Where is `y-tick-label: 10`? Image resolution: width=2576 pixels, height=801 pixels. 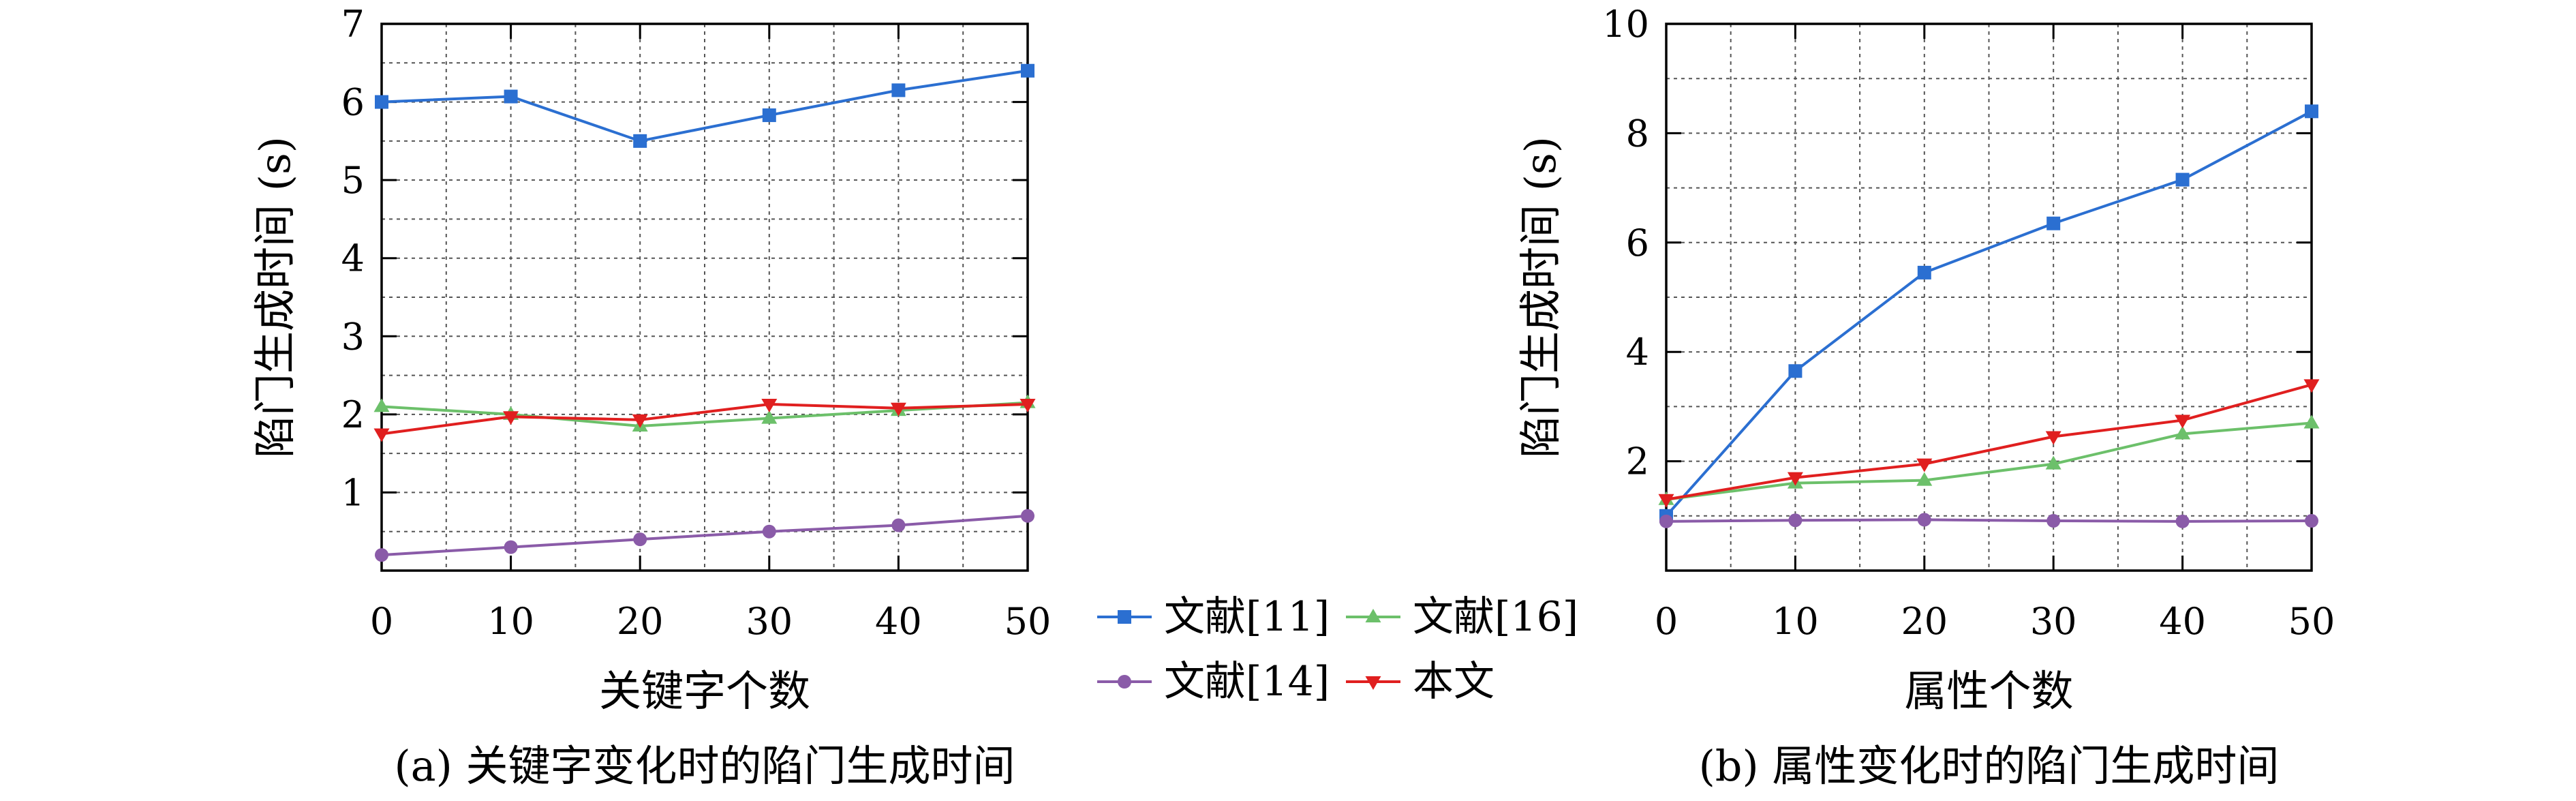 y-tick-label: 10 is located at coordinates (1625, 25).